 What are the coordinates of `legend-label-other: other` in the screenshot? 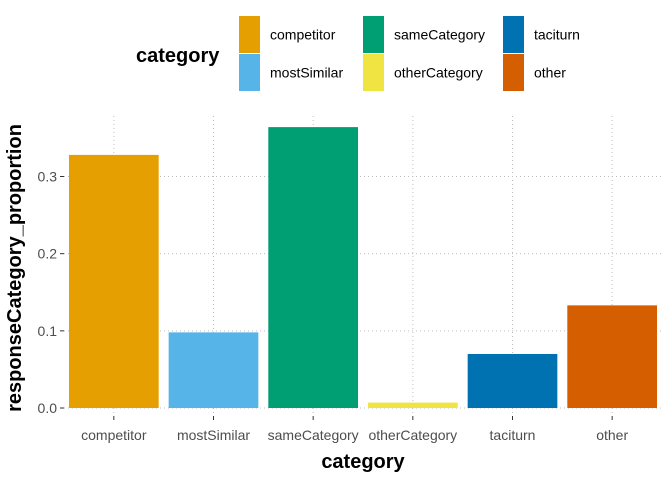 It's located at (550, 73).